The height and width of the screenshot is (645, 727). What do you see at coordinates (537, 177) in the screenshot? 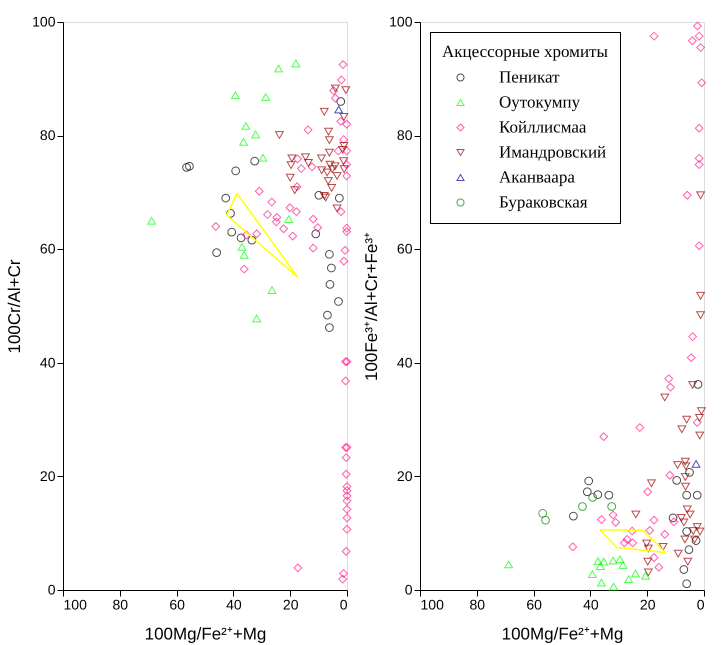
I see `legend-label: Аканваара` at bounding box center [537, 177].